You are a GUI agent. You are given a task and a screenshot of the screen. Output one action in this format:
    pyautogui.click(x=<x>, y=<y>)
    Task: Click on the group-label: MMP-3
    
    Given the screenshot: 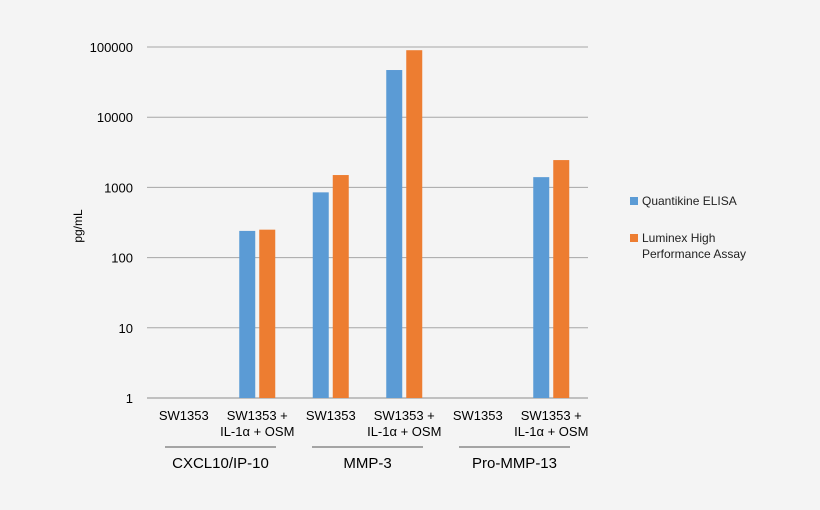 What is the action you would take?
    pyautogui.click(x=367, y=463)
    